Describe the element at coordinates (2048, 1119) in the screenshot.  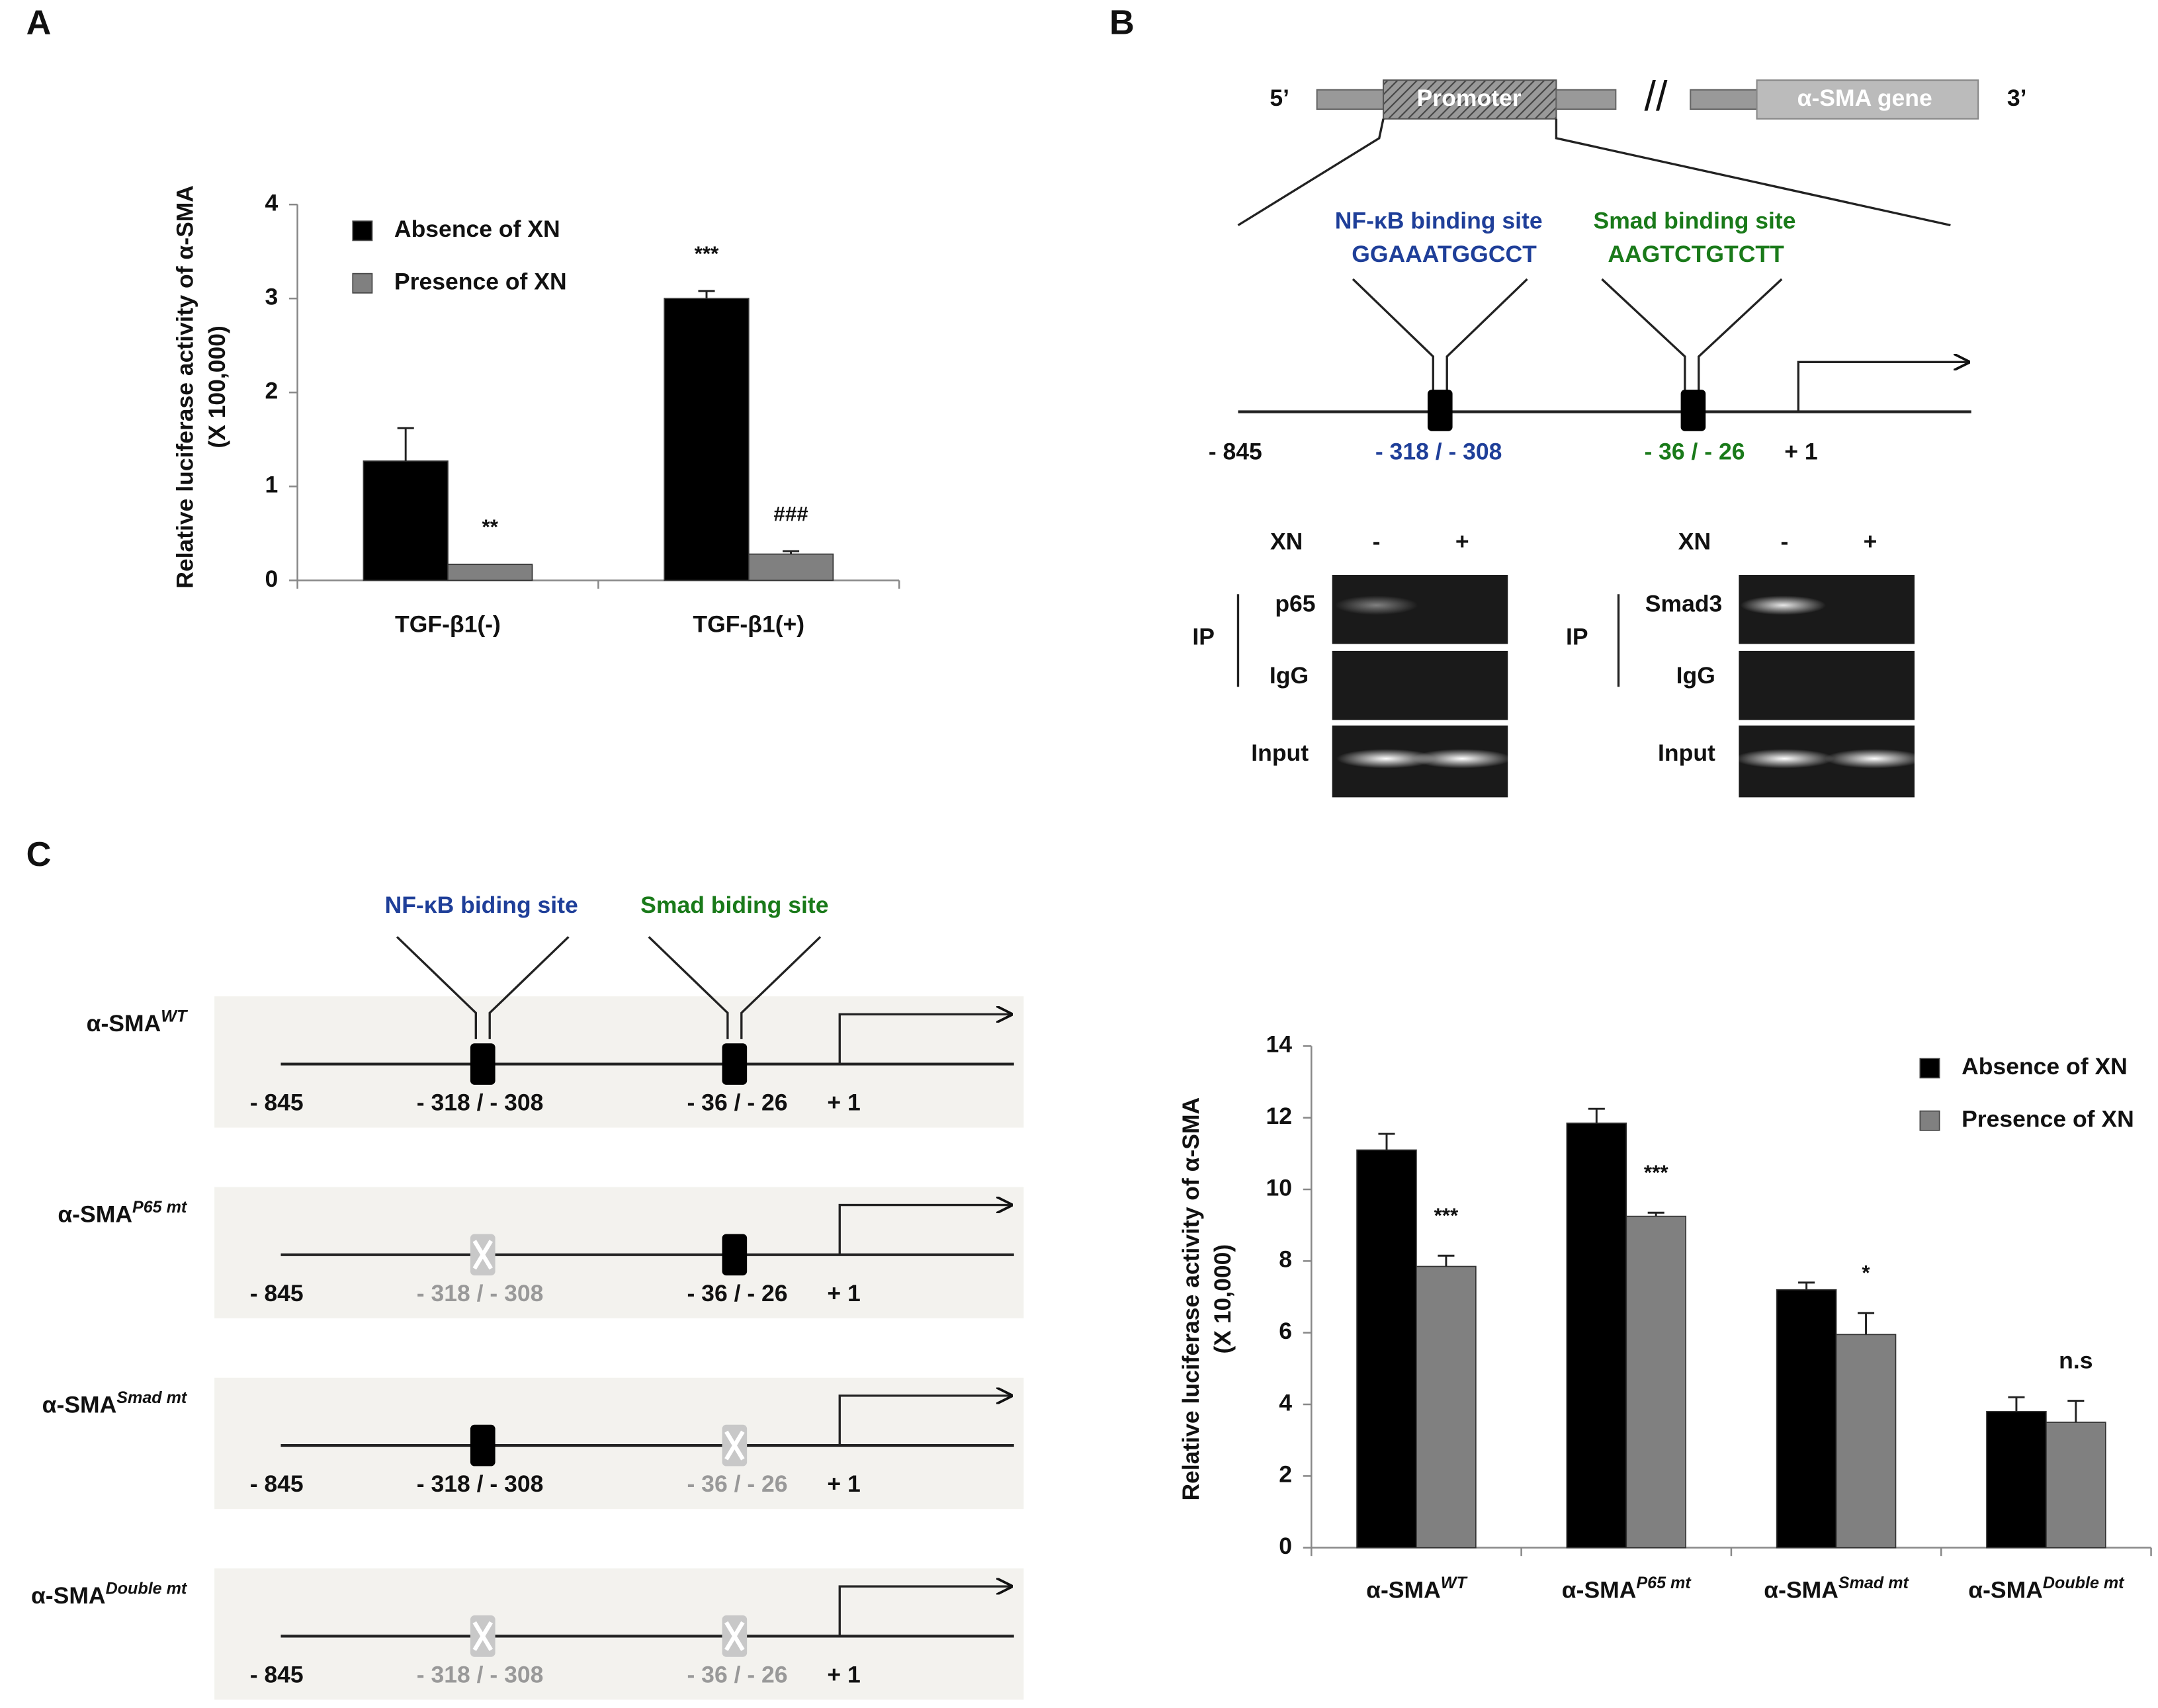
I see `legend-label: Presence of XN` at that location.